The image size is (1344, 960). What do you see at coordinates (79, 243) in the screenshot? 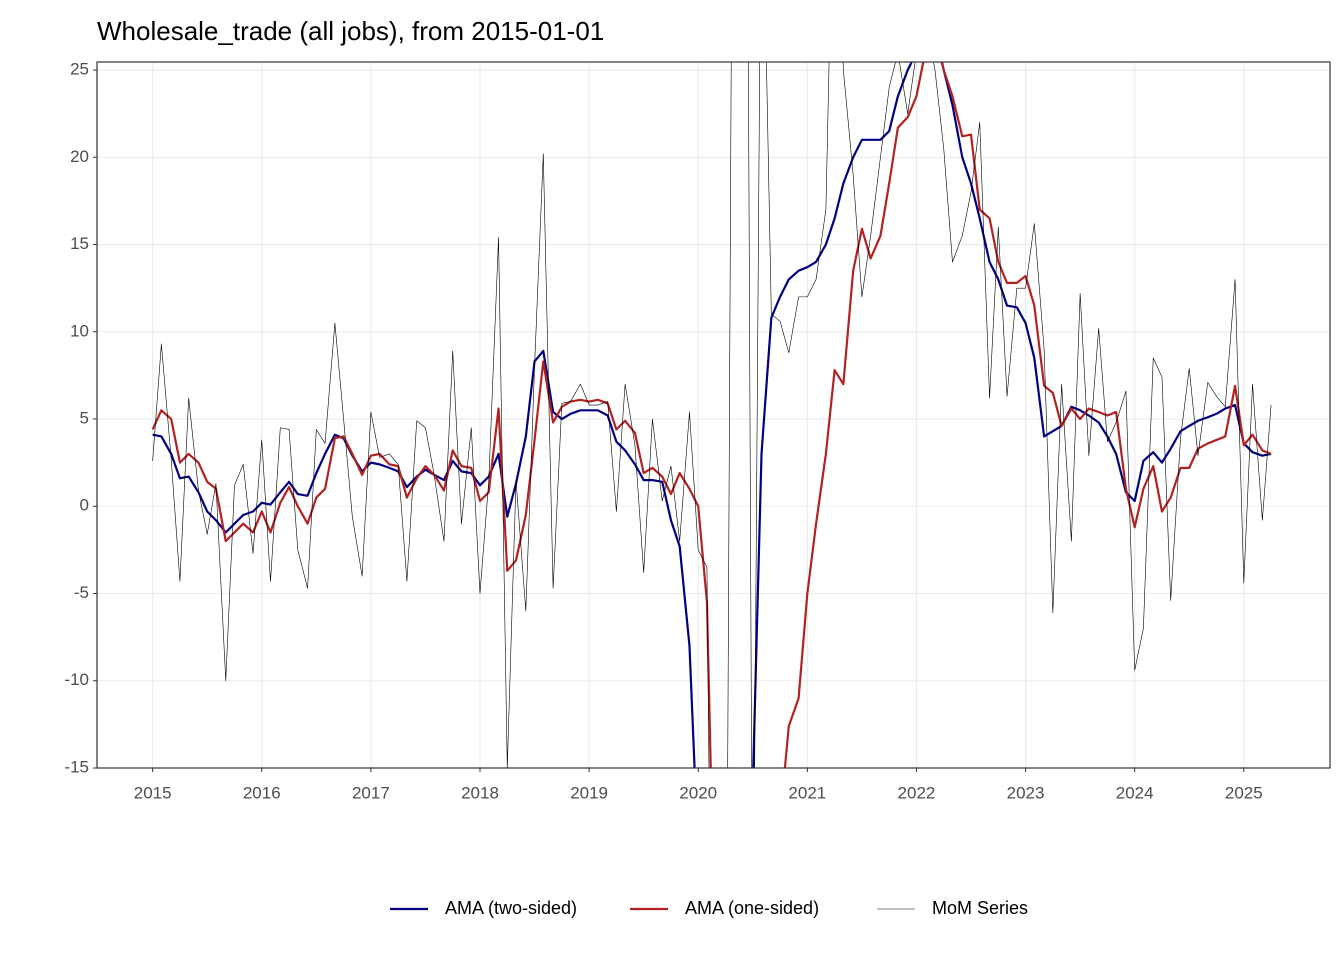
I see `y-tick-label: 15` at bounding box center [79, 243].